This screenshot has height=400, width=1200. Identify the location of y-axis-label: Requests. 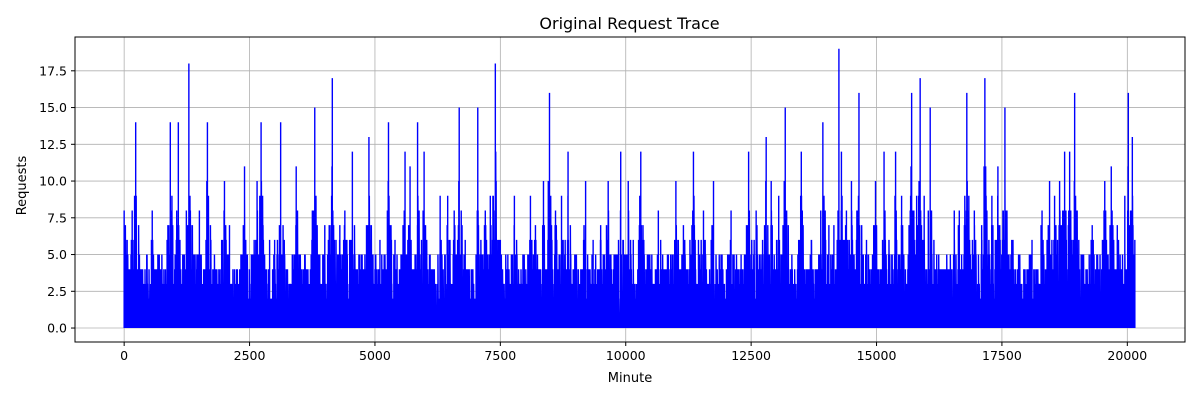
(22, 185).